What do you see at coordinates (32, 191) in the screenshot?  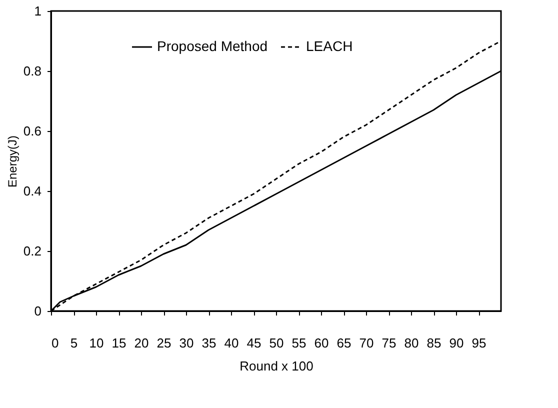 I see `y-tick-label: 0.4` at bounding box center [32, 191].